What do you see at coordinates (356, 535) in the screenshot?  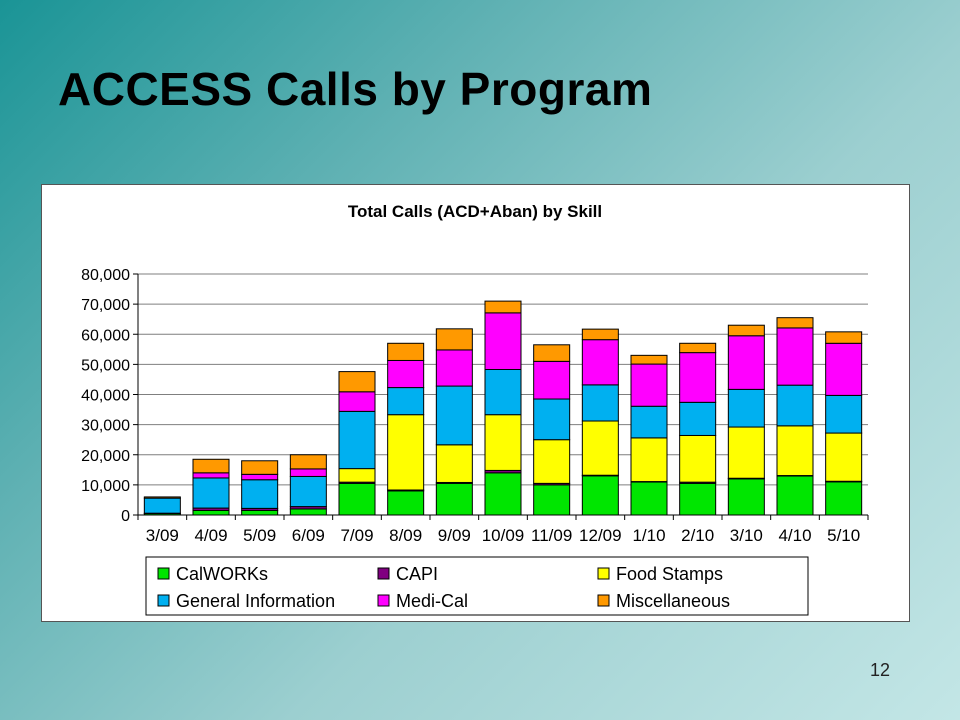 I see `x-tick-label: 7/09` at bounding box center [356, 535].